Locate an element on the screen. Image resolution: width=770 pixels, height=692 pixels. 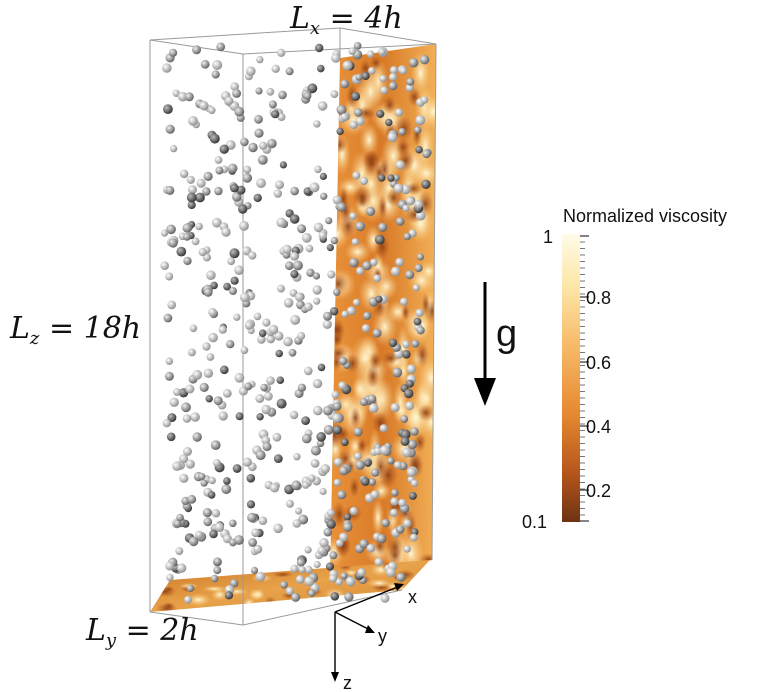
gravity-label: g is located at coordinates (506, 334).